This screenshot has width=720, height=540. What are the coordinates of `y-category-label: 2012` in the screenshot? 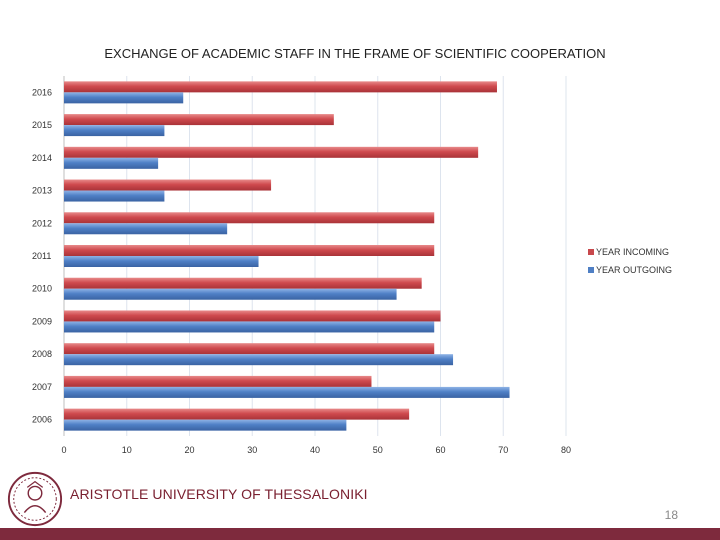 It's located at (42, 223).